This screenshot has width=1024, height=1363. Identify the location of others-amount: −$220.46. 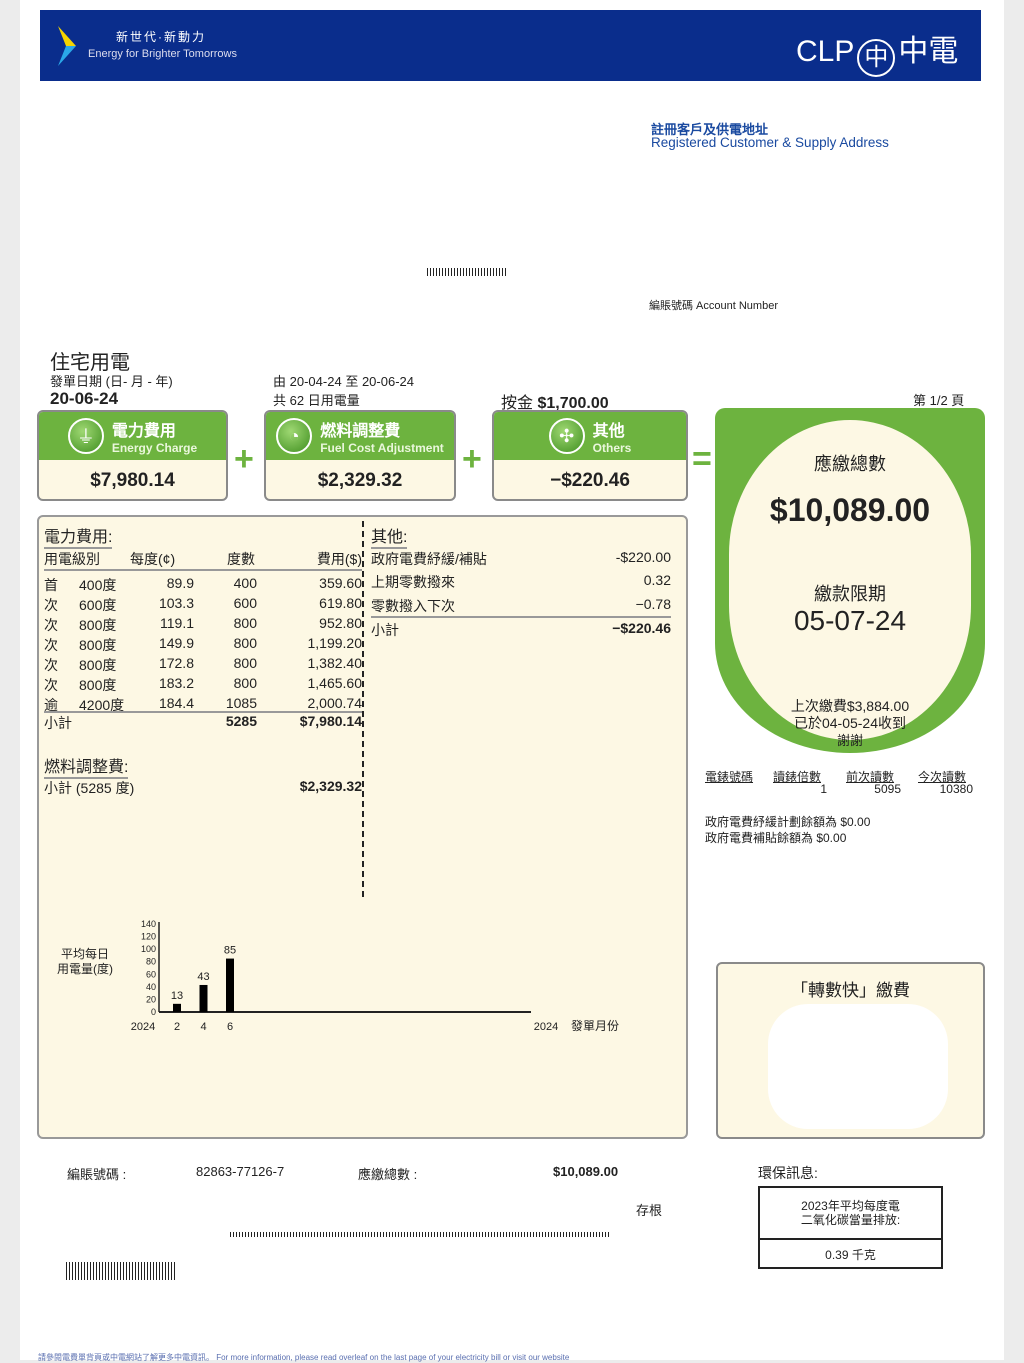
(590, 480).